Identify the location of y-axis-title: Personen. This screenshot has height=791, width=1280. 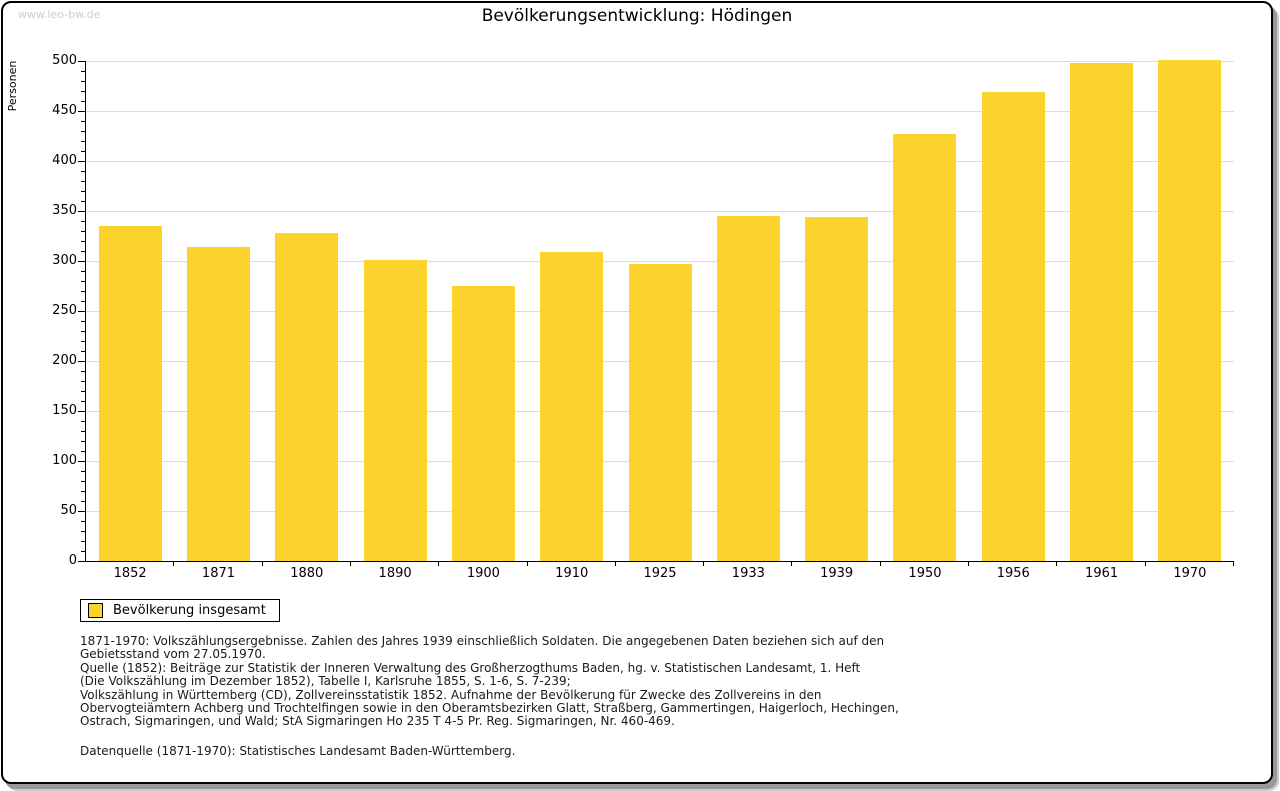
(12, 86).